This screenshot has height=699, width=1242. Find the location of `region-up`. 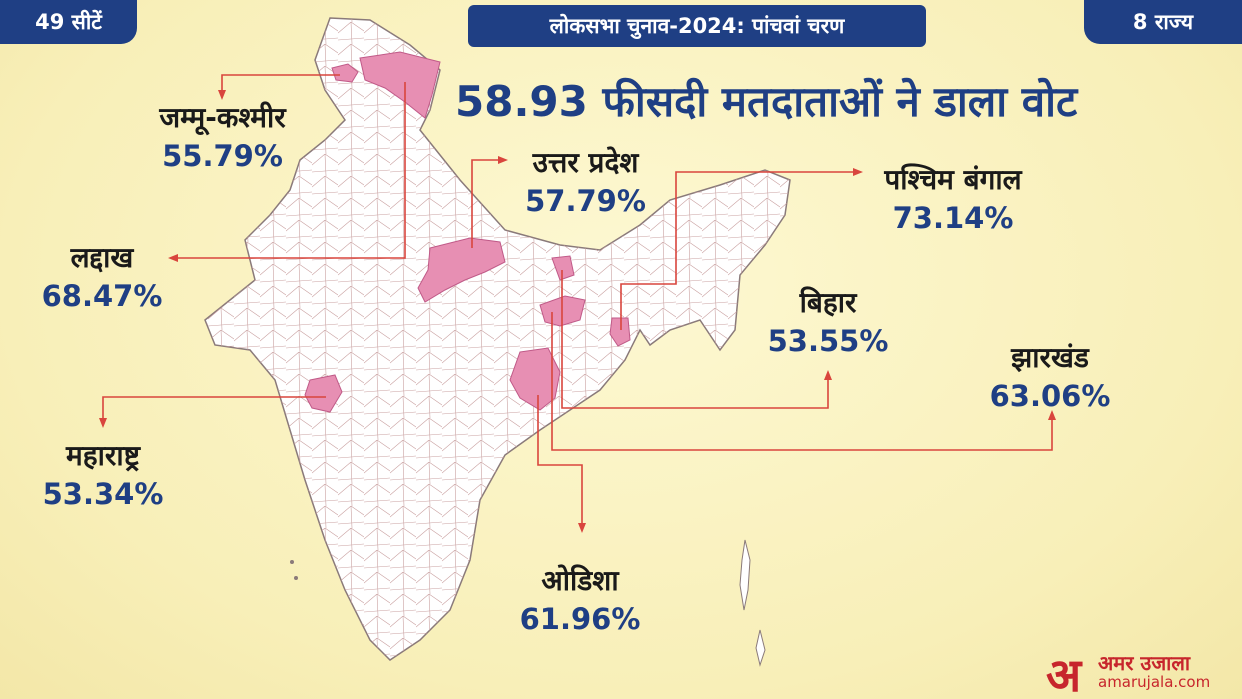

region-up is located at coordinates (461, 270).